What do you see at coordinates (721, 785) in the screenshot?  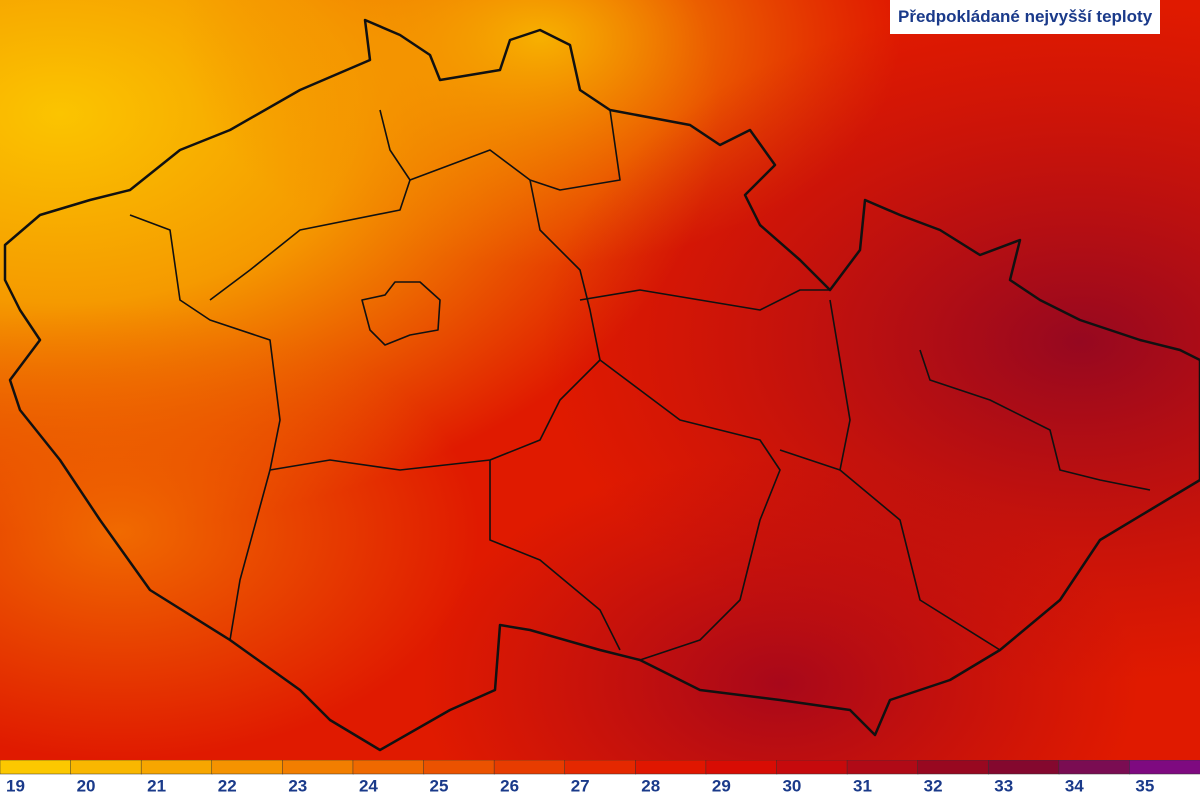 I see `legend-label: 29` at bounding box center [721, 785].